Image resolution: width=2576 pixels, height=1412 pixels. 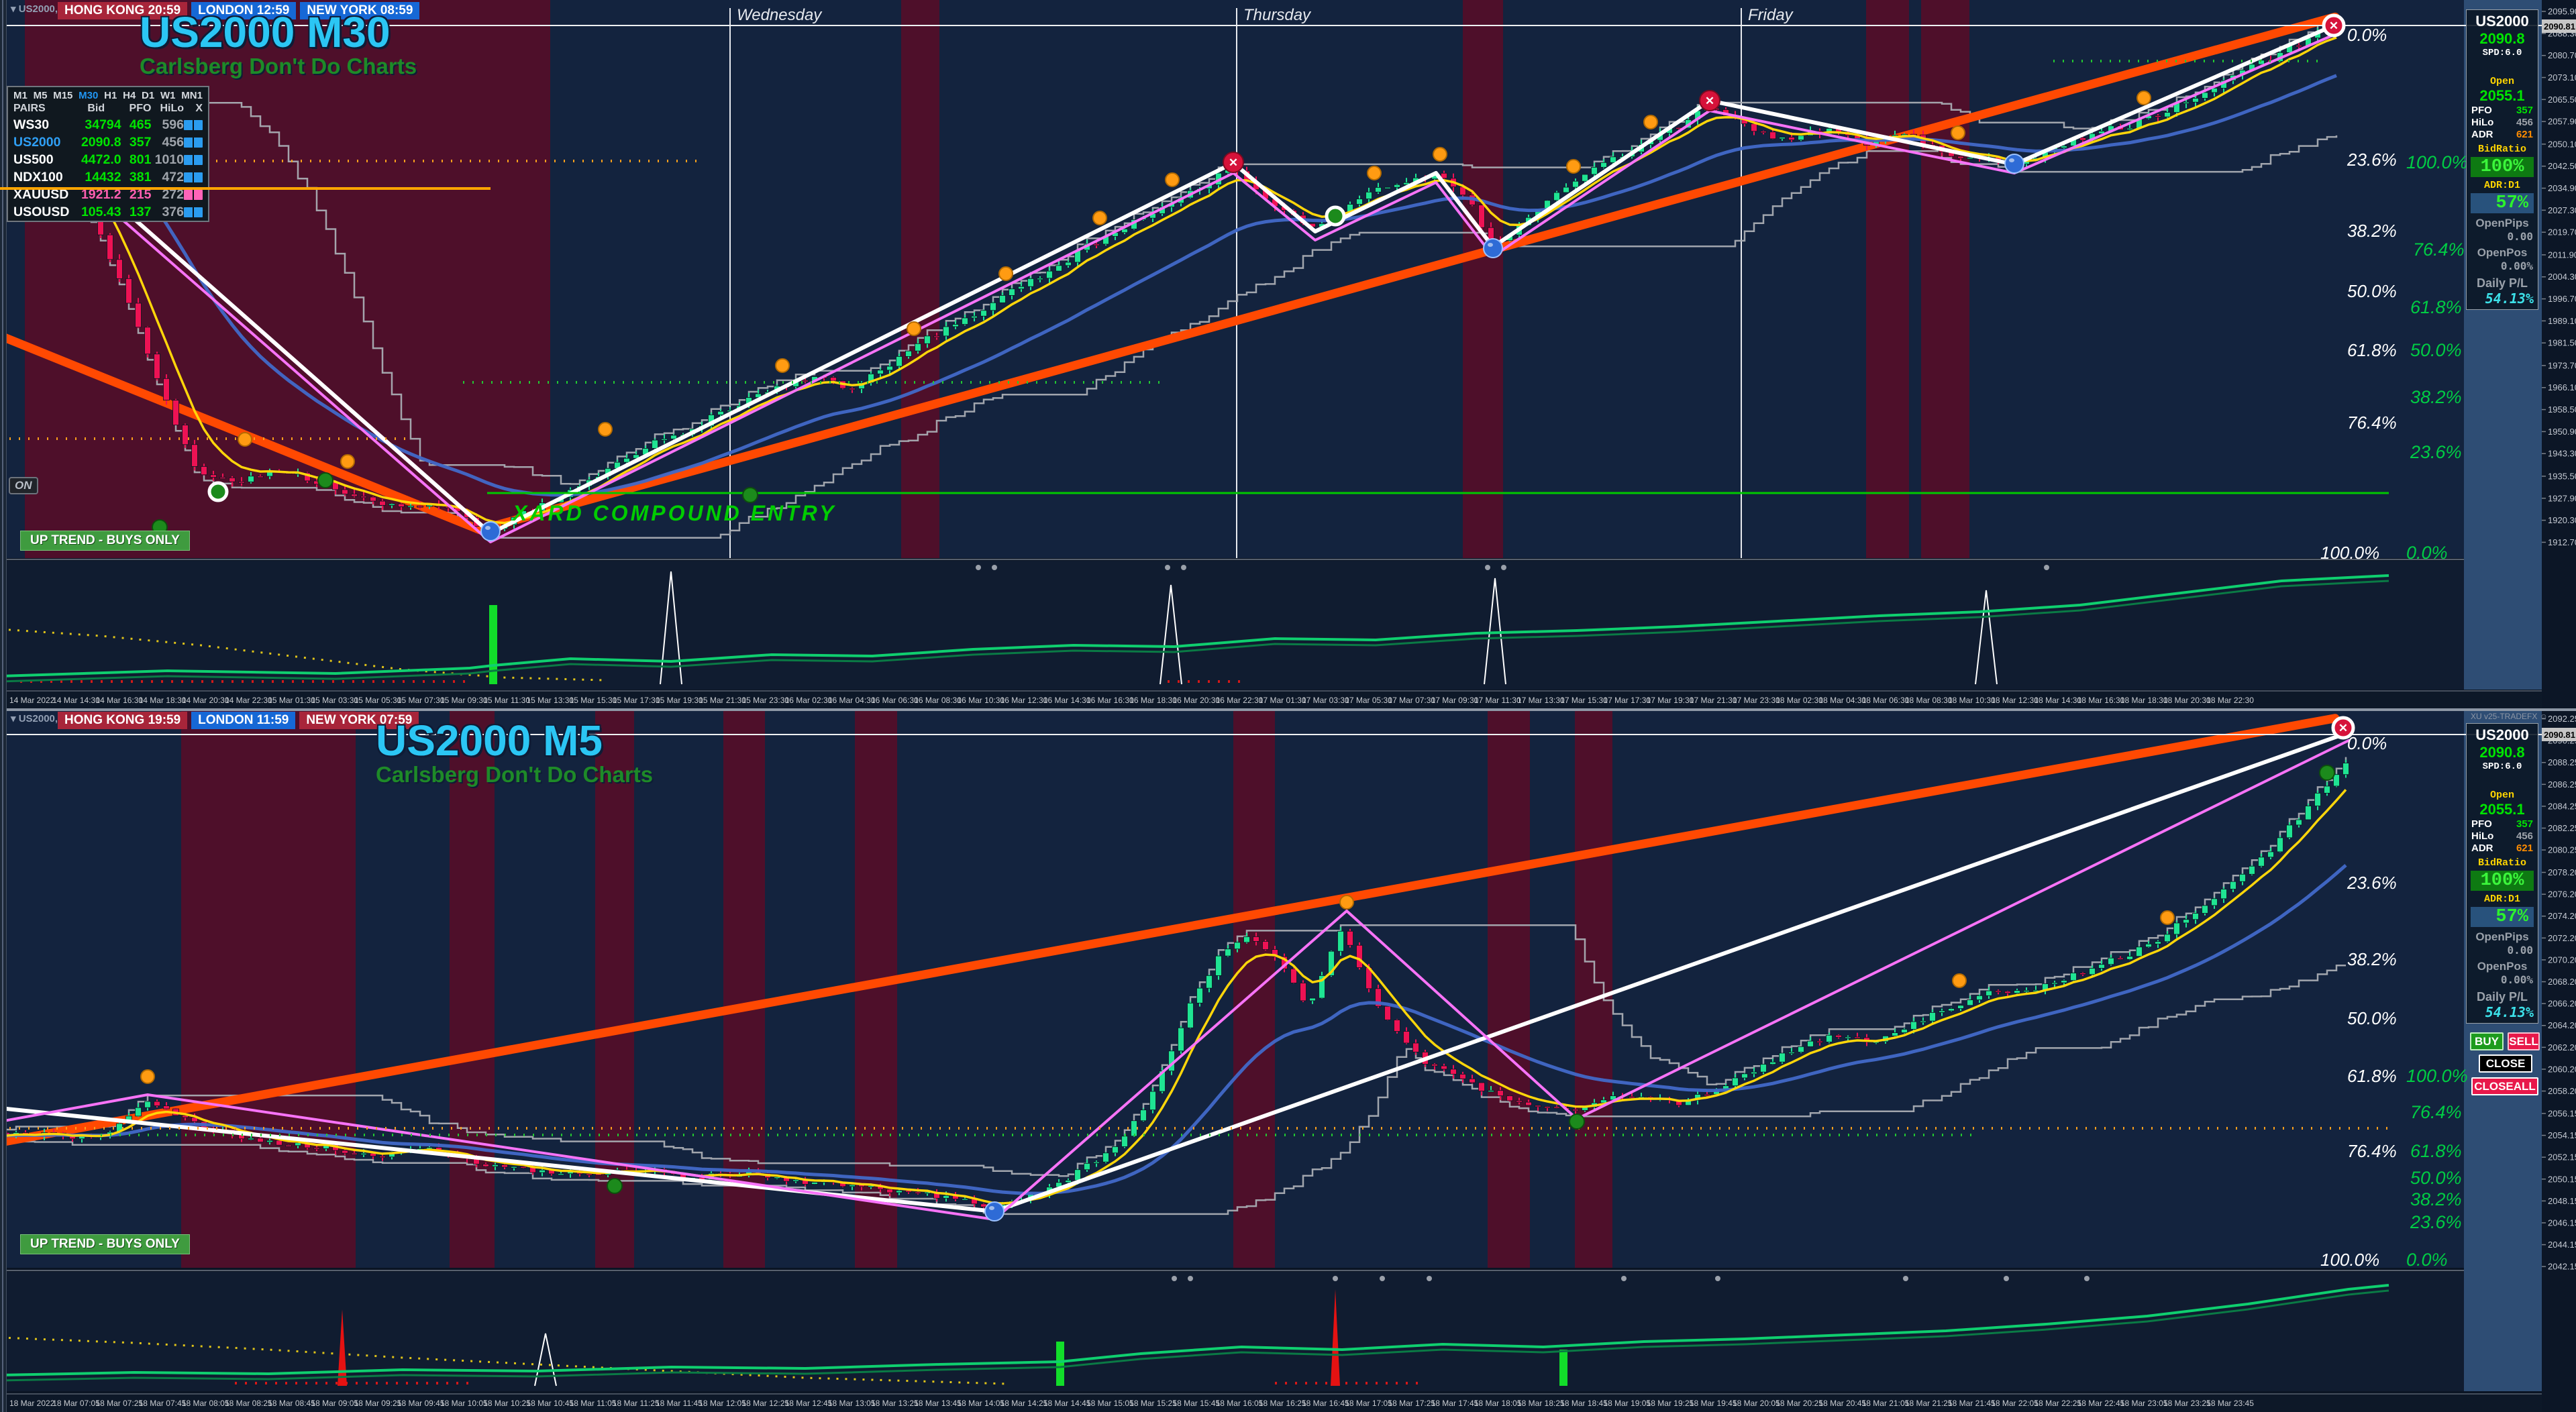 What do you see at coordinates (2436, 350) in the screenshot?
I see `fib-level-label: 50.0%` at bounding box center [2436, 350].